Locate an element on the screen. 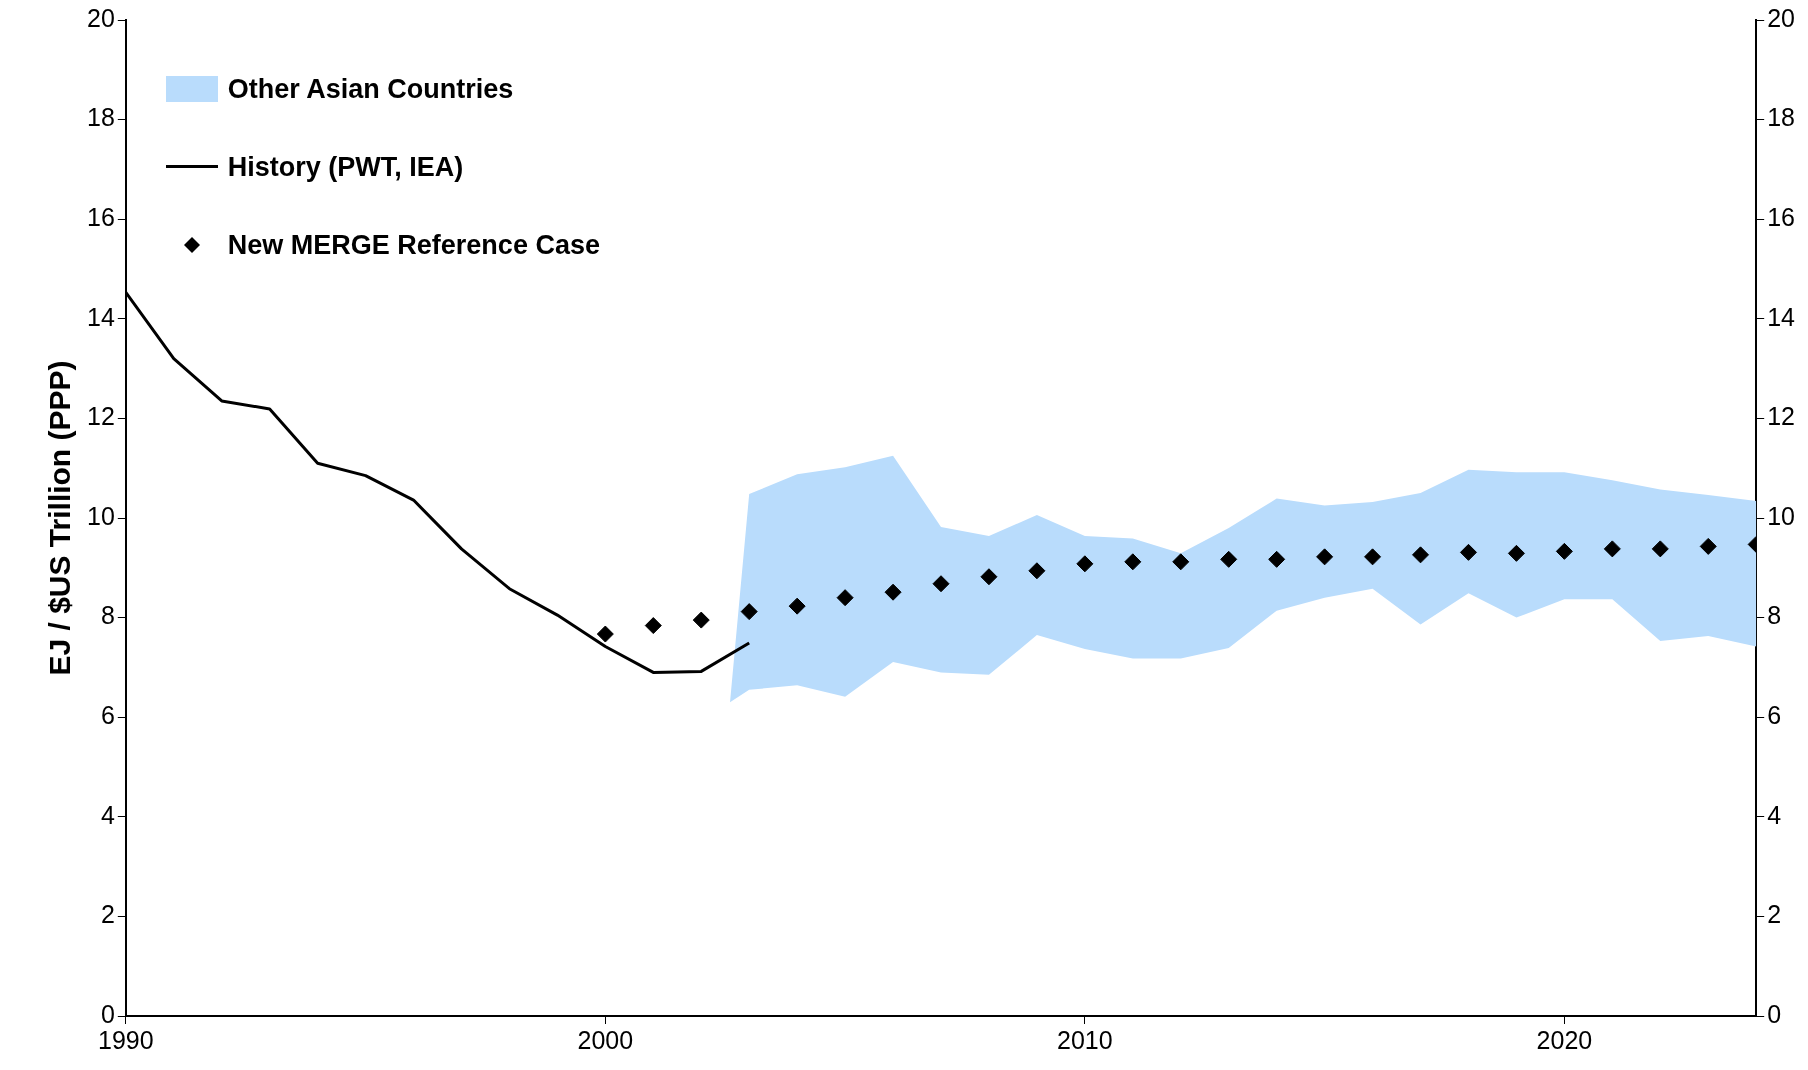 Image resolution: width=1808 pixels, height=1070 pixels. y-tick-label: 0 is located at coordinates (107, 1013).